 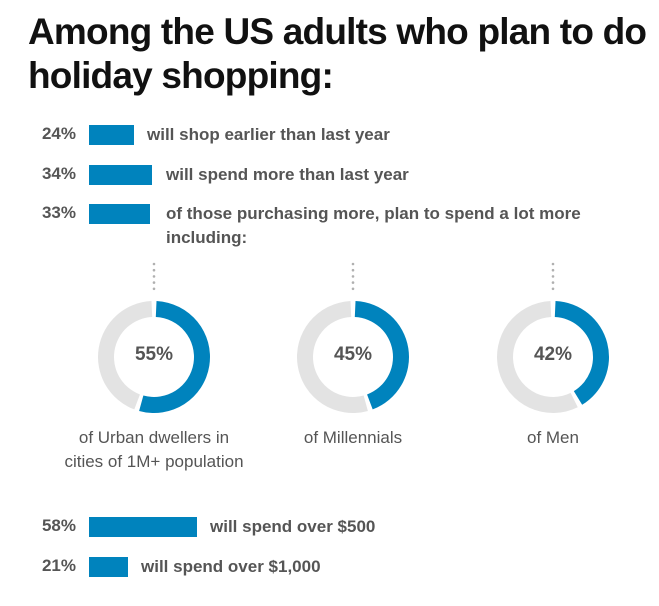 I want to click on bar-row-spend-more: 34% will spend more than last year, so click(x=329, y=174).